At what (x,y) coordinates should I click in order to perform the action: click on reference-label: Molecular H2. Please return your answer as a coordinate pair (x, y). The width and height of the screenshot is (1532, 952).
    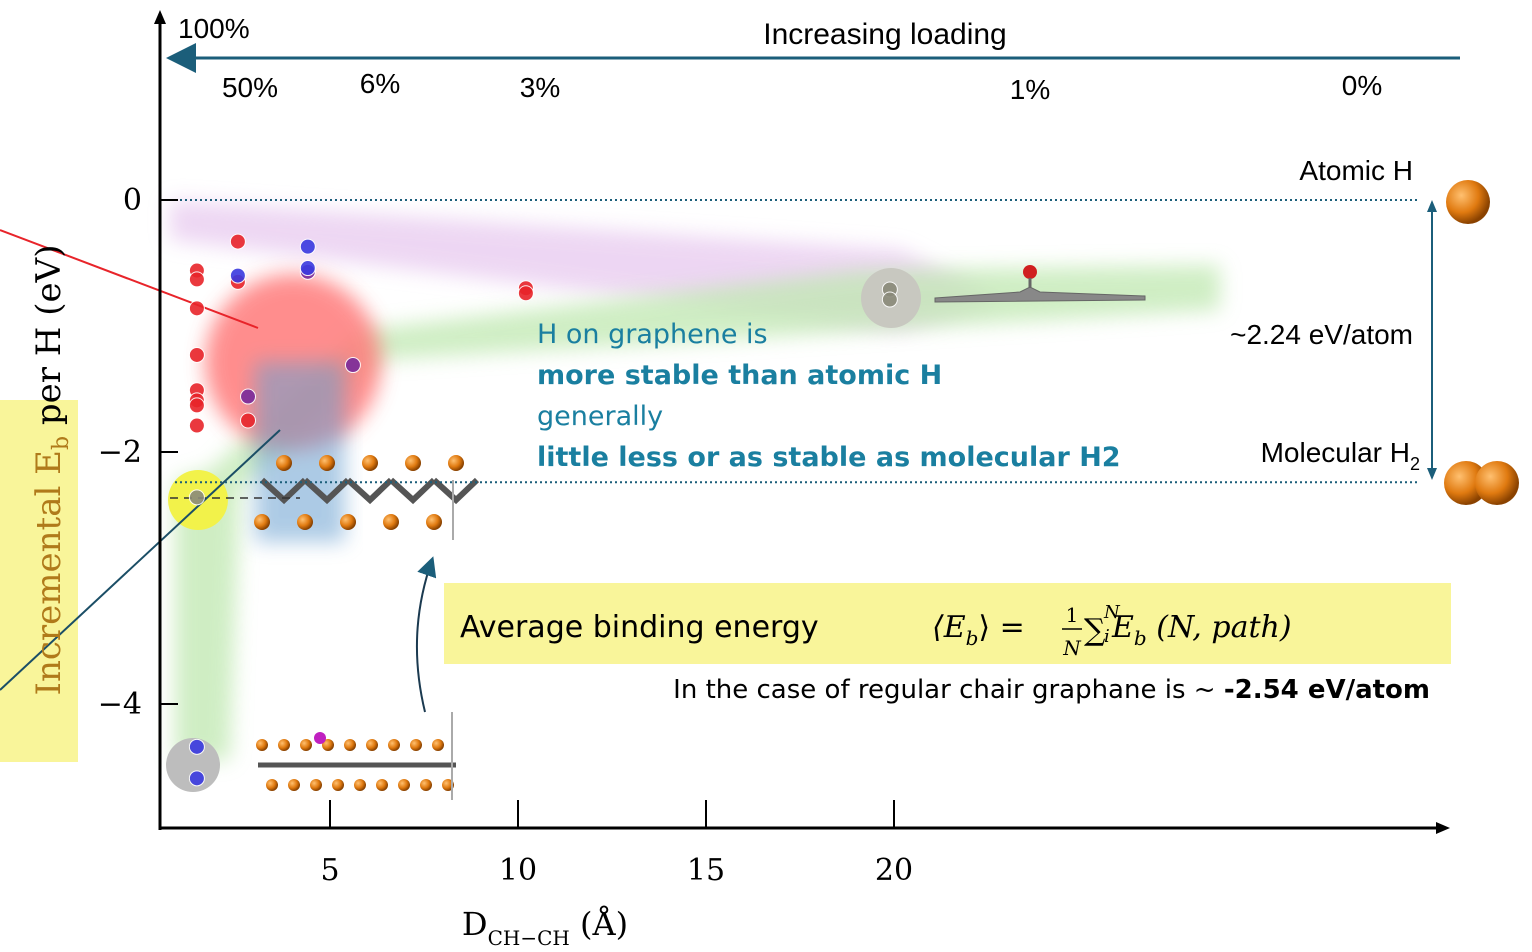
    Looking at the image, I should click on (1340, 455).